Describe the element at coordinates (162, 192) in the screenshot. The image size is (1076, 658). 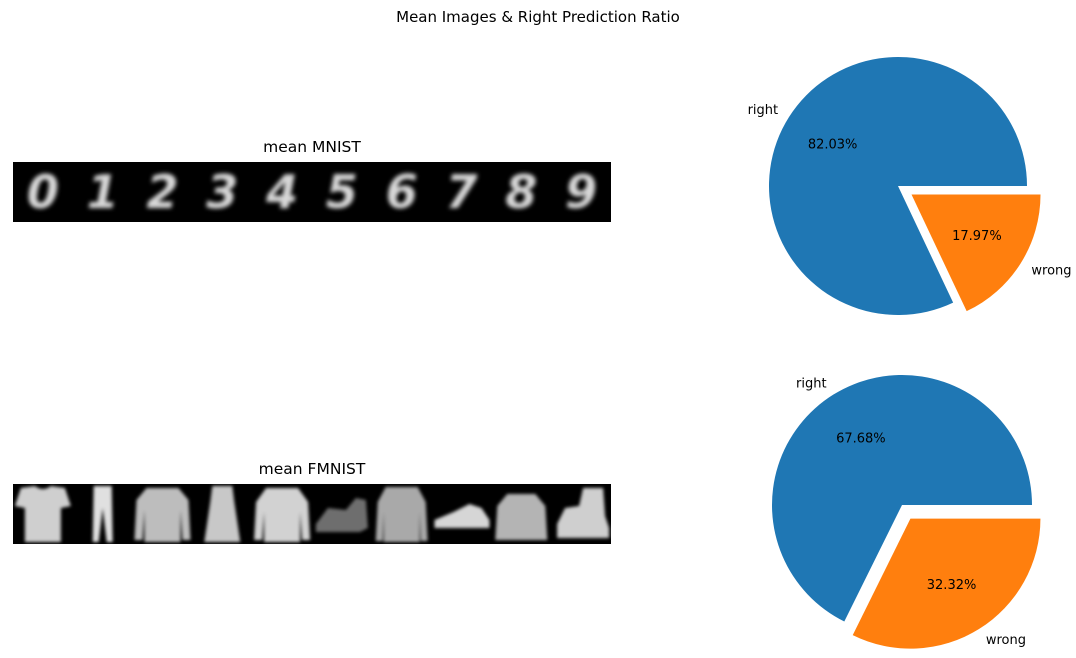
I see `mean-digit-2-image: 2` at that location.